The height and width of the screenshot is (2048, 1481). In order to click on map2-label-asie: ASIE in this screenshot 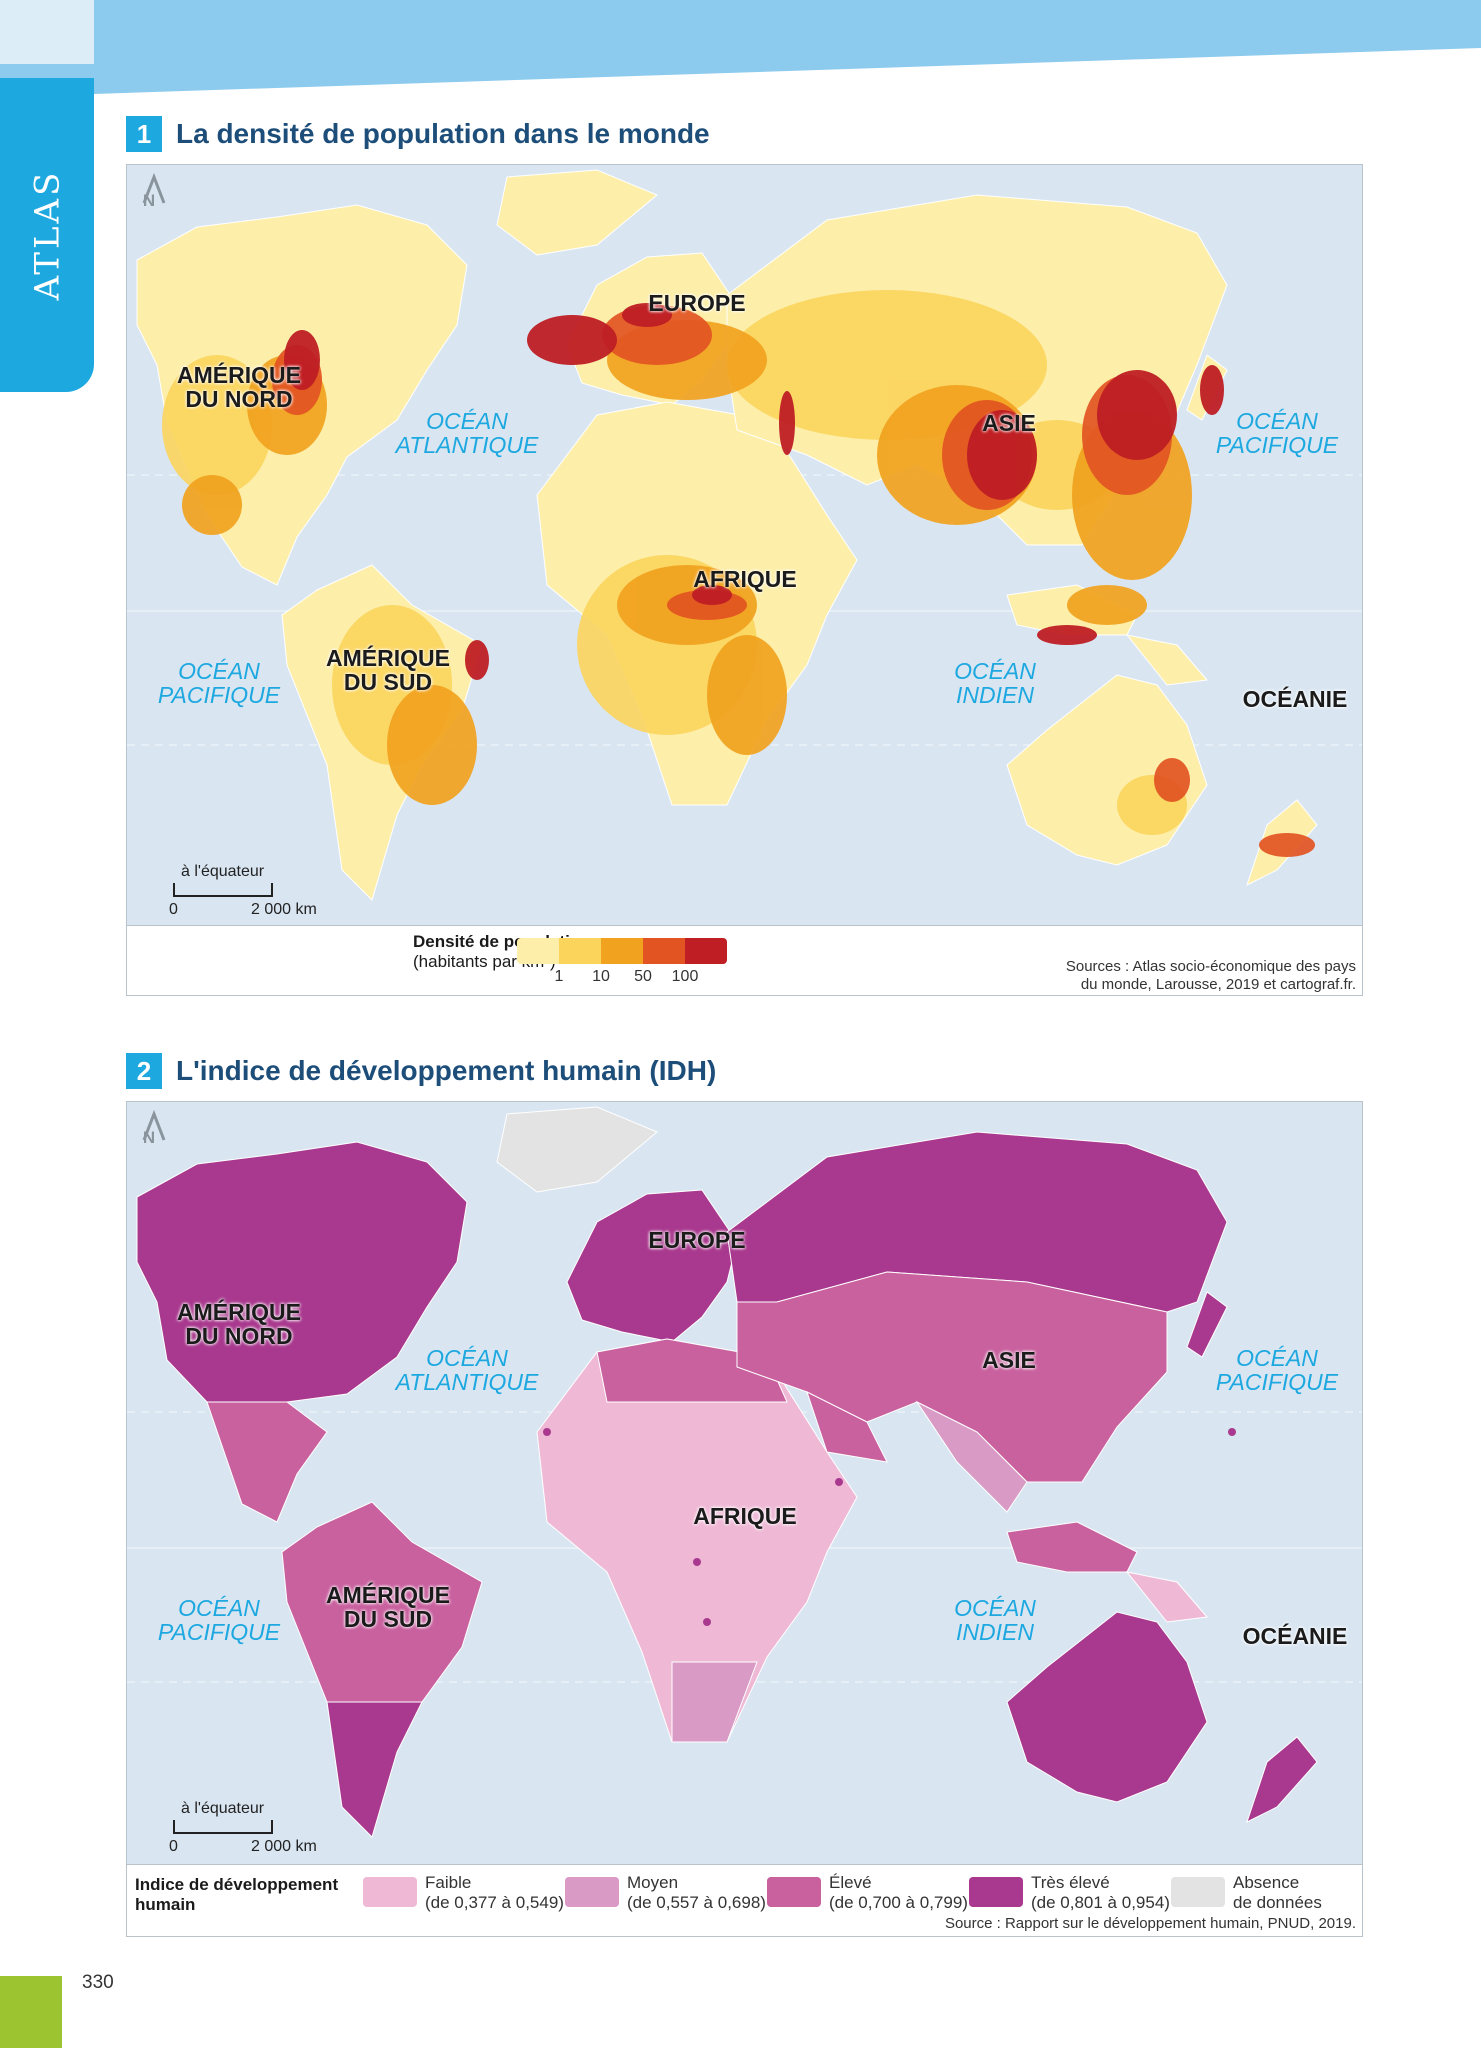, I will do `click(1009, 1360)`.